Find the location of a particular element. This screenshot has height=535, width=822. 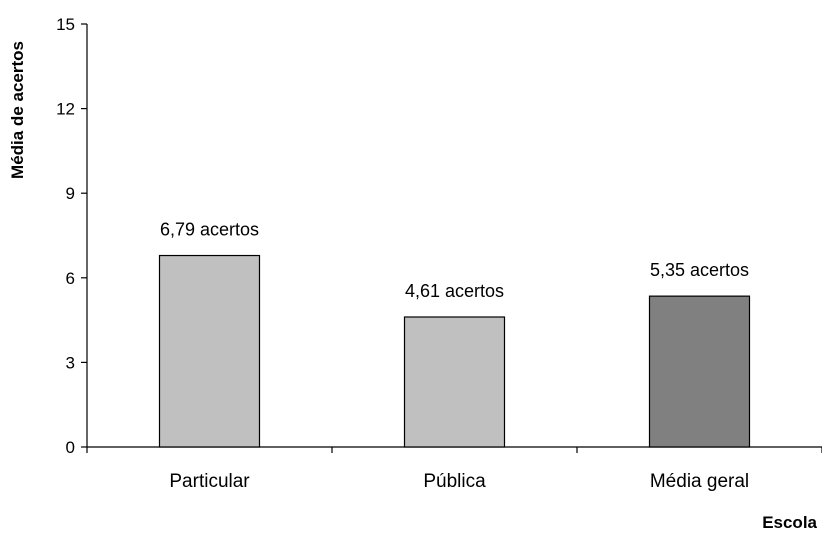

x-ticks is located at coordinates (454, 450).